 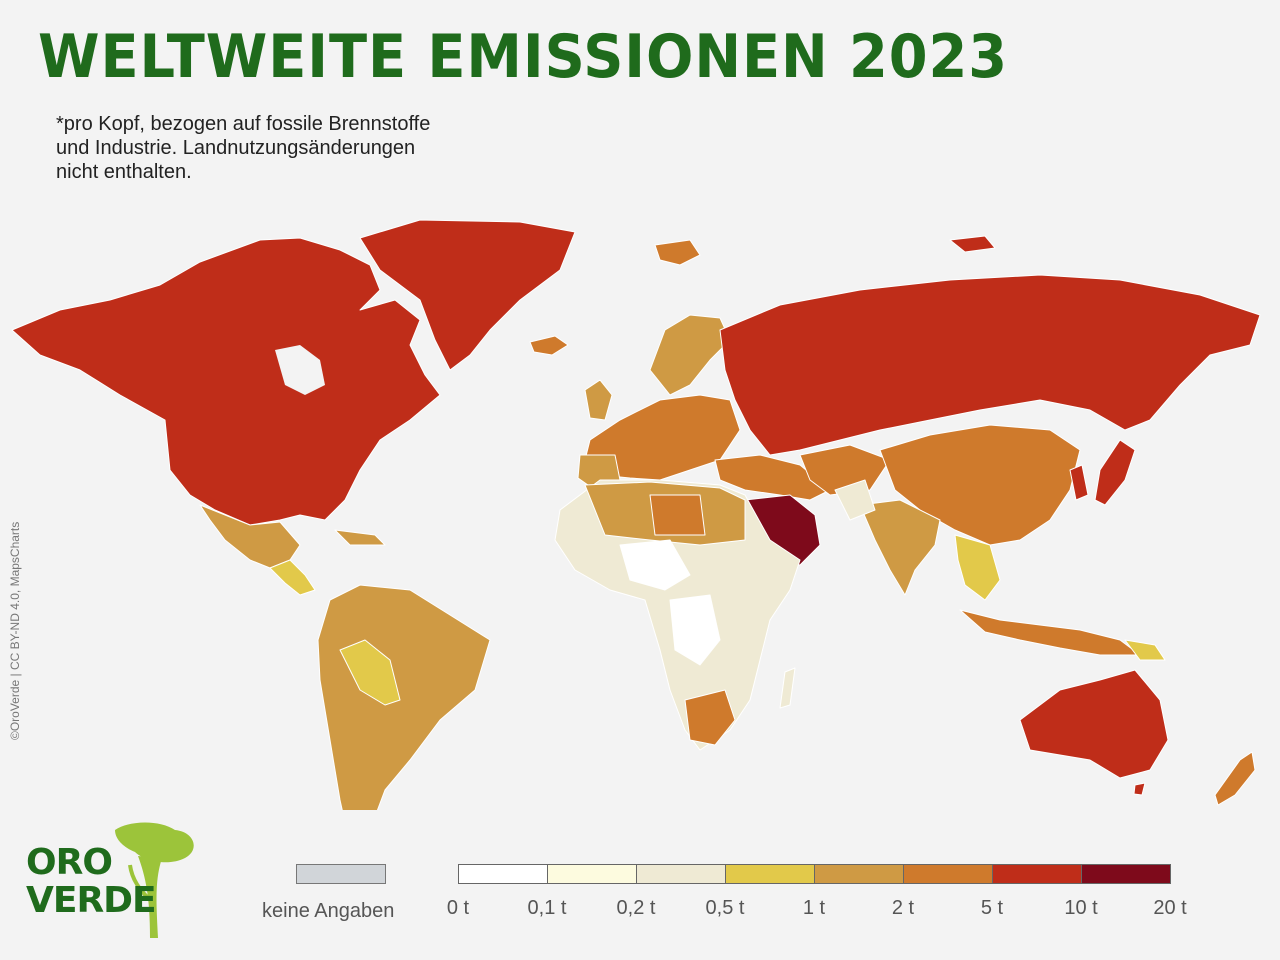 I want to click on region-tasmania, so click(x=1139, y=789).